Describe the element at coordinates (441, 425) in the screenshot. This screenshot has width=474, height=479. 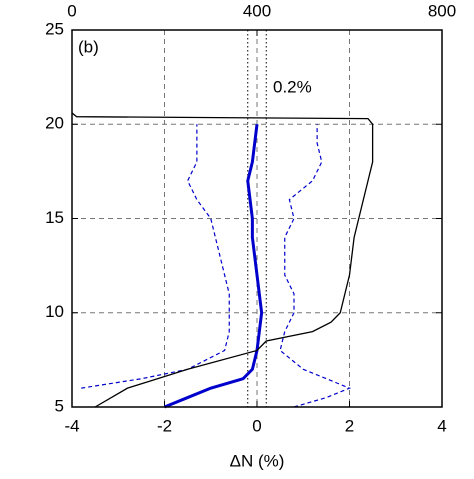
I see `x-tick-label: 4` at that location.